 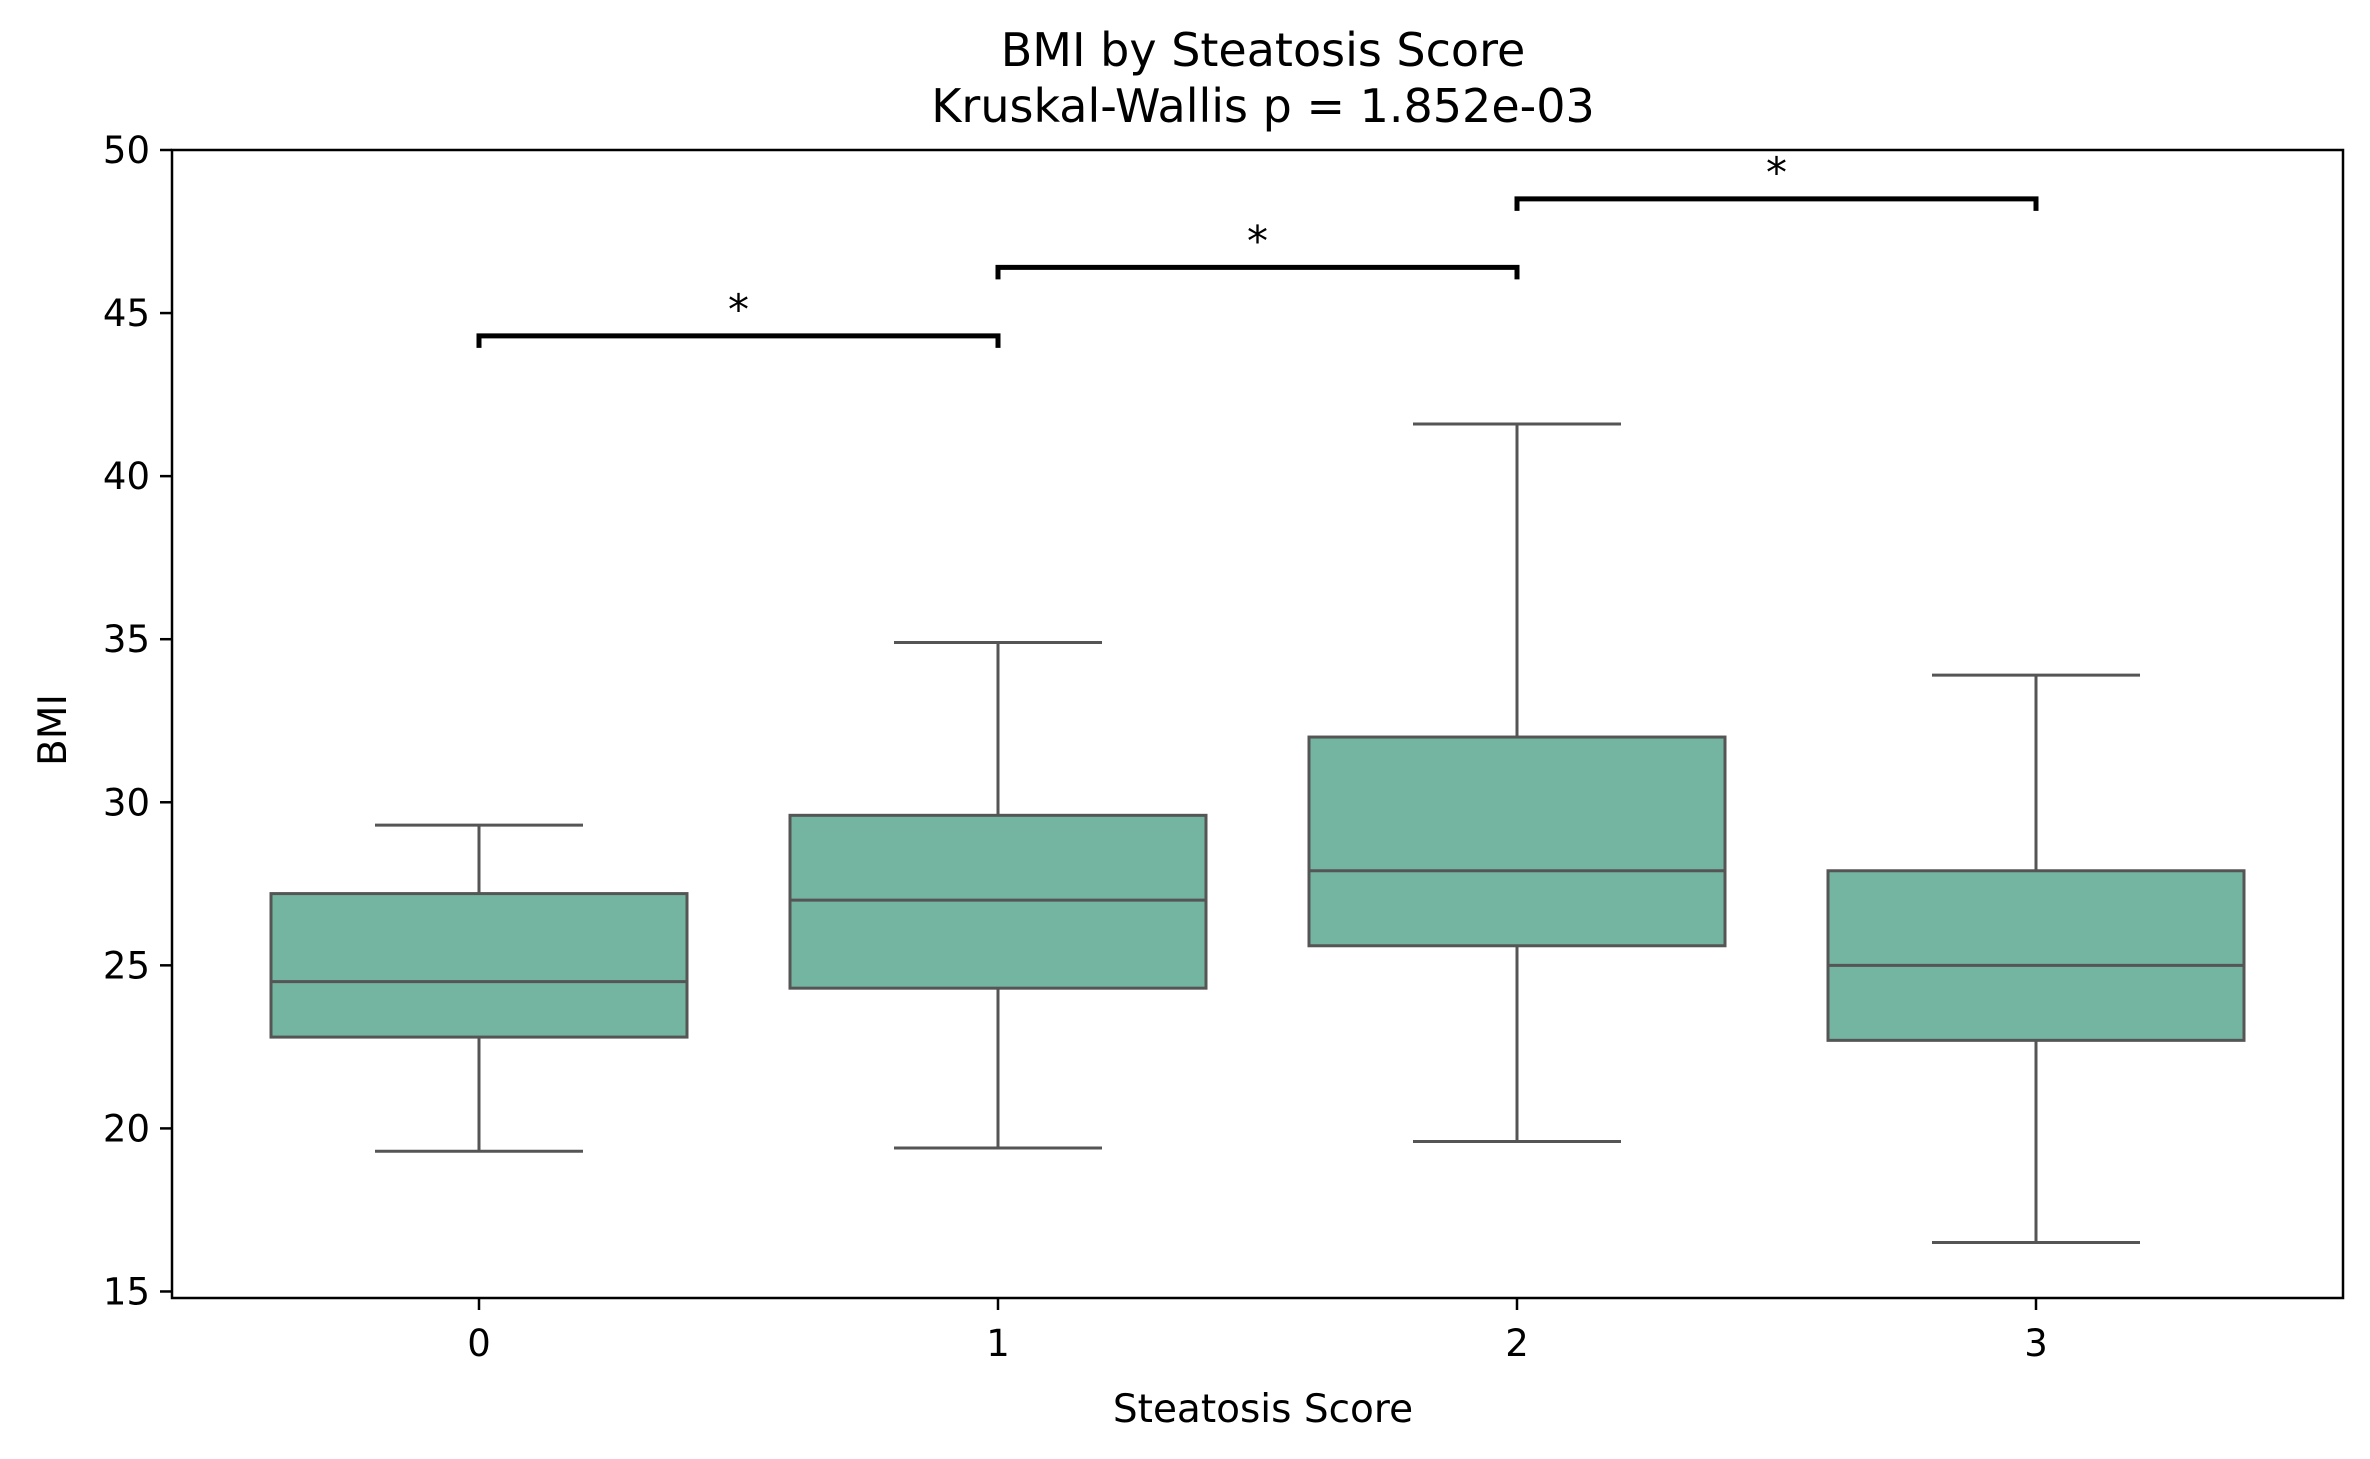 I want to click on x-axis-label: Steatosis Score, so click(x=1263, y=1409).